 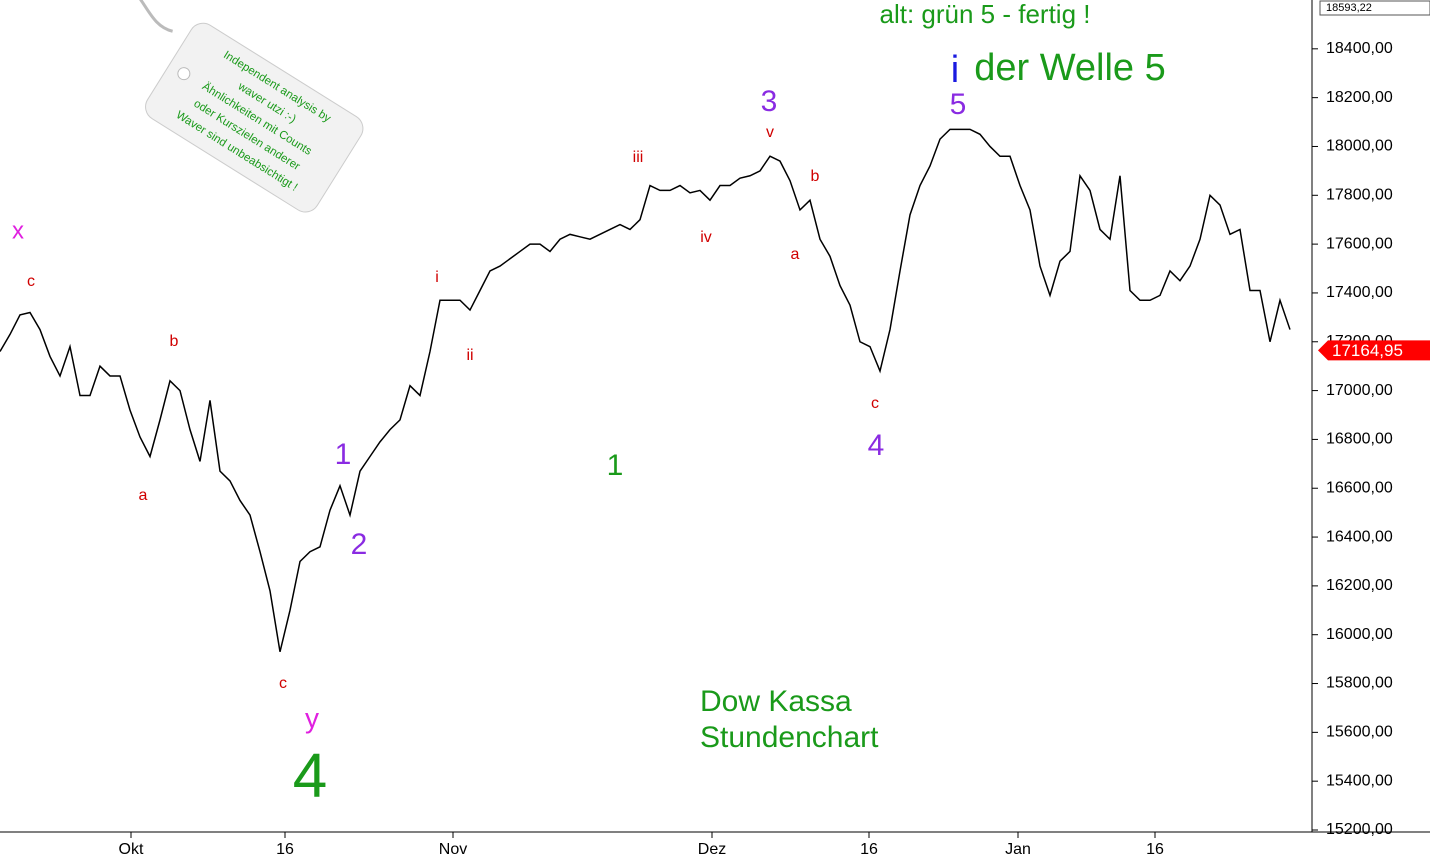 I want to click on y-tick-label: 15400,00, so click(x=1359, y=780).